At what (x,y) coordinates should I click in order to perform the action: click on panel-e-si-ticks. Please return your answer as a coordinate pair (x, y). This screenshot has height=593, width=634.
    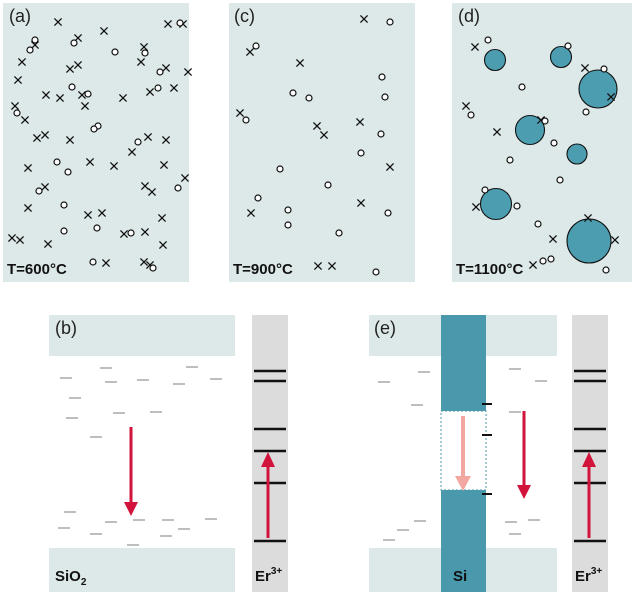
    Looking at the image, I should click on (487, 449).